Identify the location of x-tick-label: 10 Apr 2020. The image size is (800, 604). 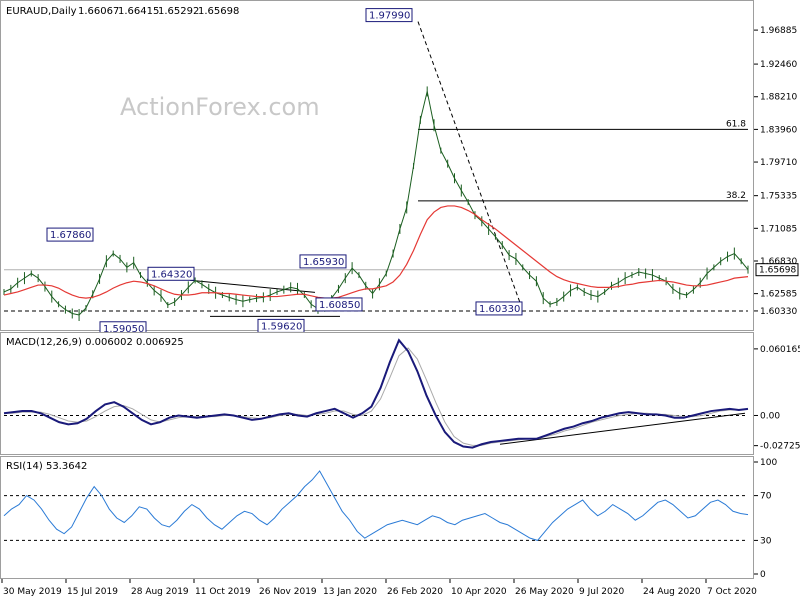
(479, 592).